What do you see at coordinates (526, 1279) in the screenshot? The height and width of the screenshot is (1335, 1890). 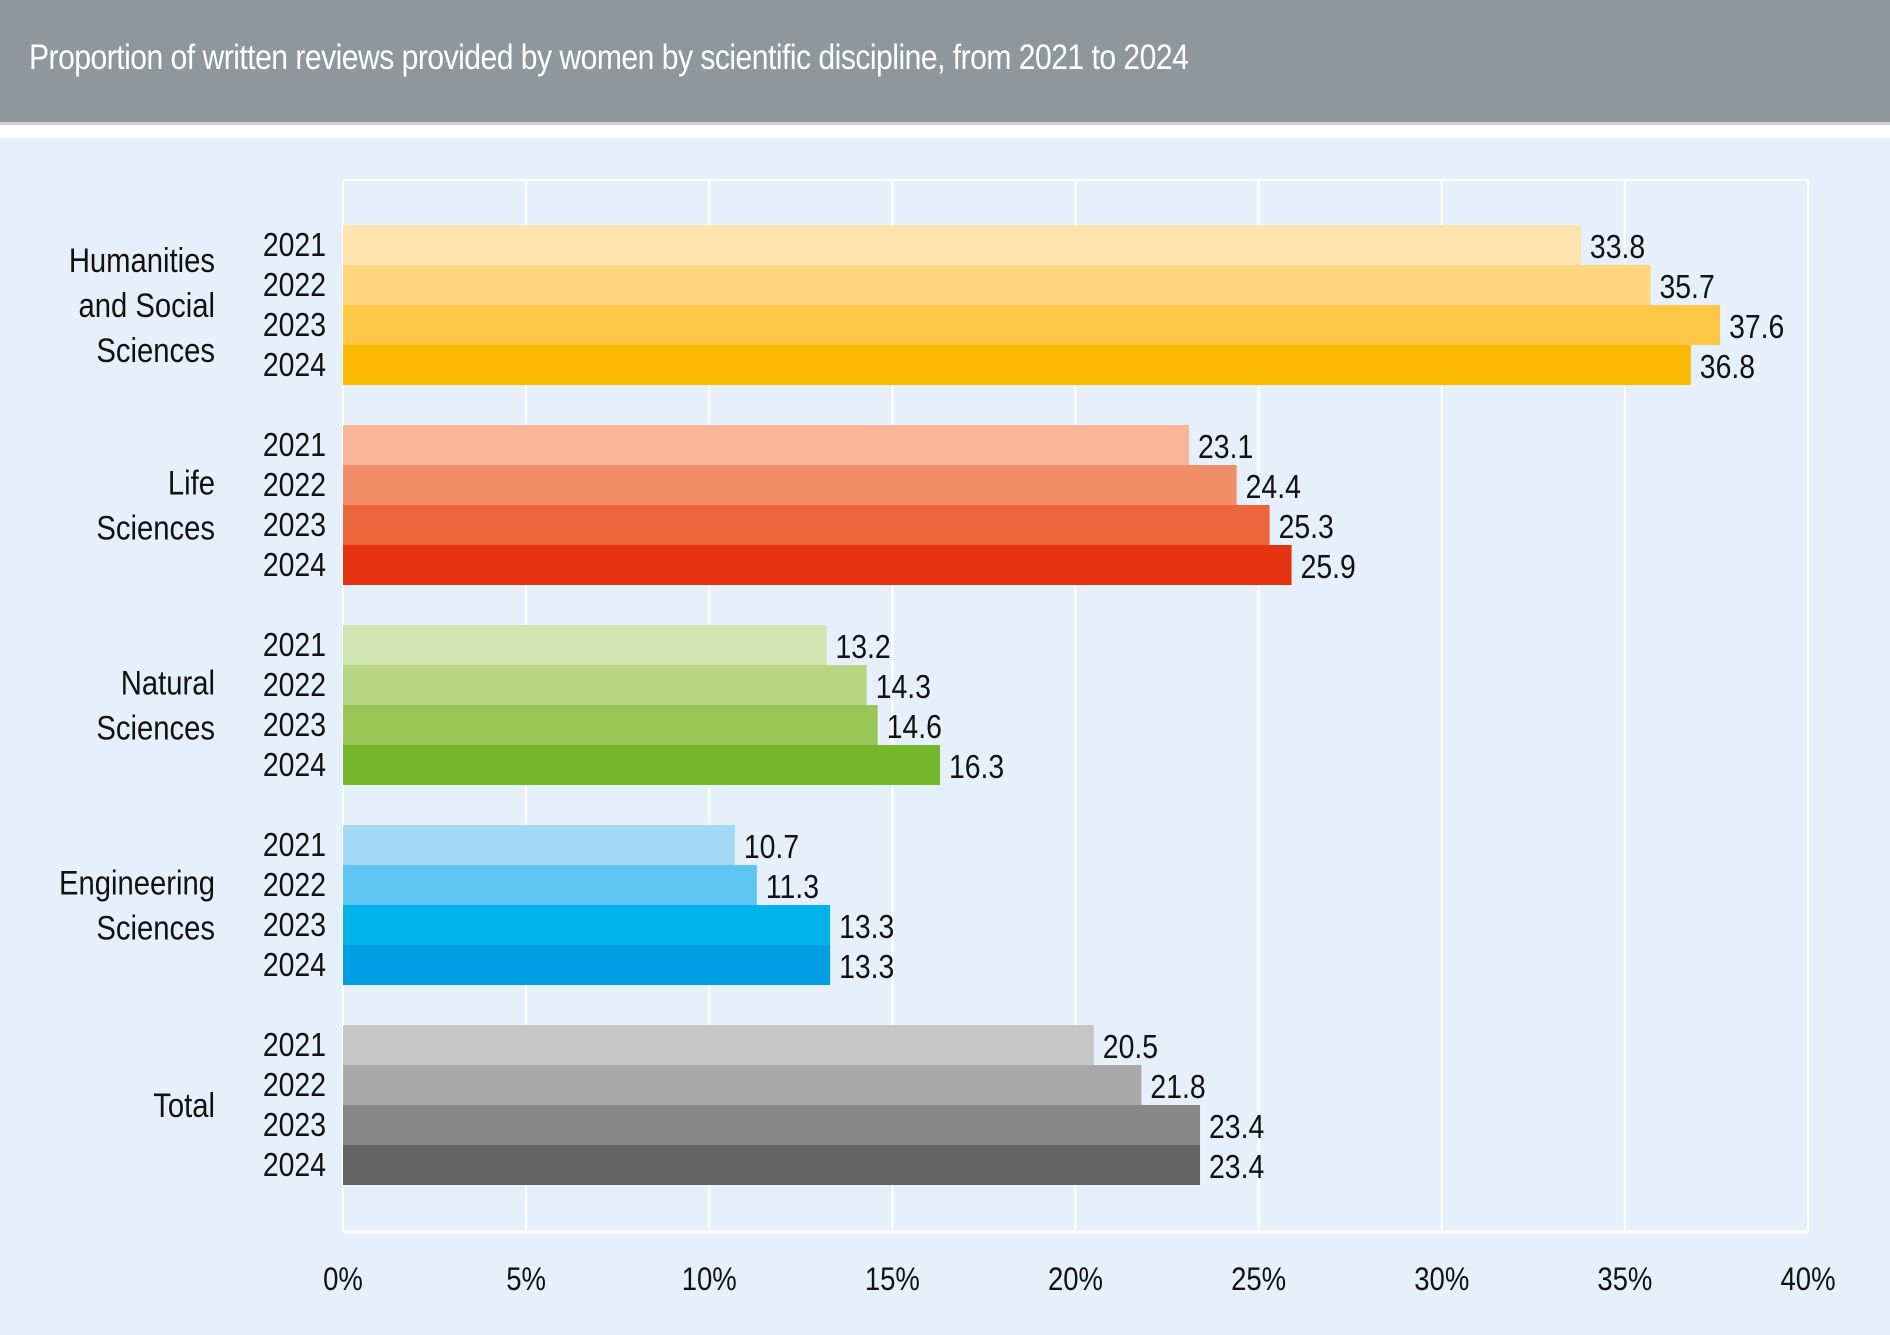 I see `x-tick-label: 5%` at bounding box center [526, 1279].